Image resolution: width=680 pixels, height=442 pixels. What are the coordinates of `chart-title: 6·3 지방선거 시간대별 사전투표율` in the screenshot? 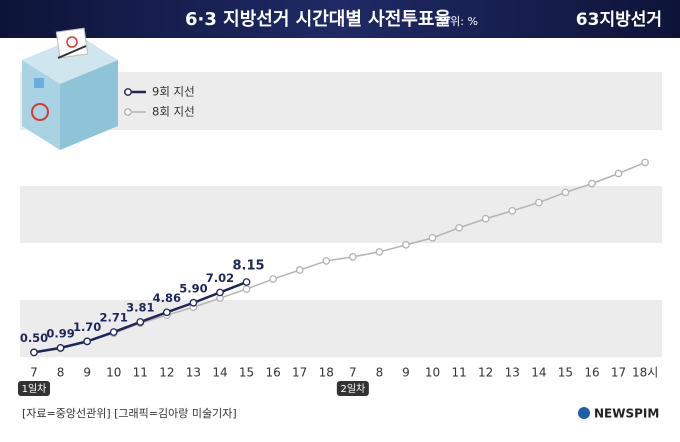 It's located at (318, 19).